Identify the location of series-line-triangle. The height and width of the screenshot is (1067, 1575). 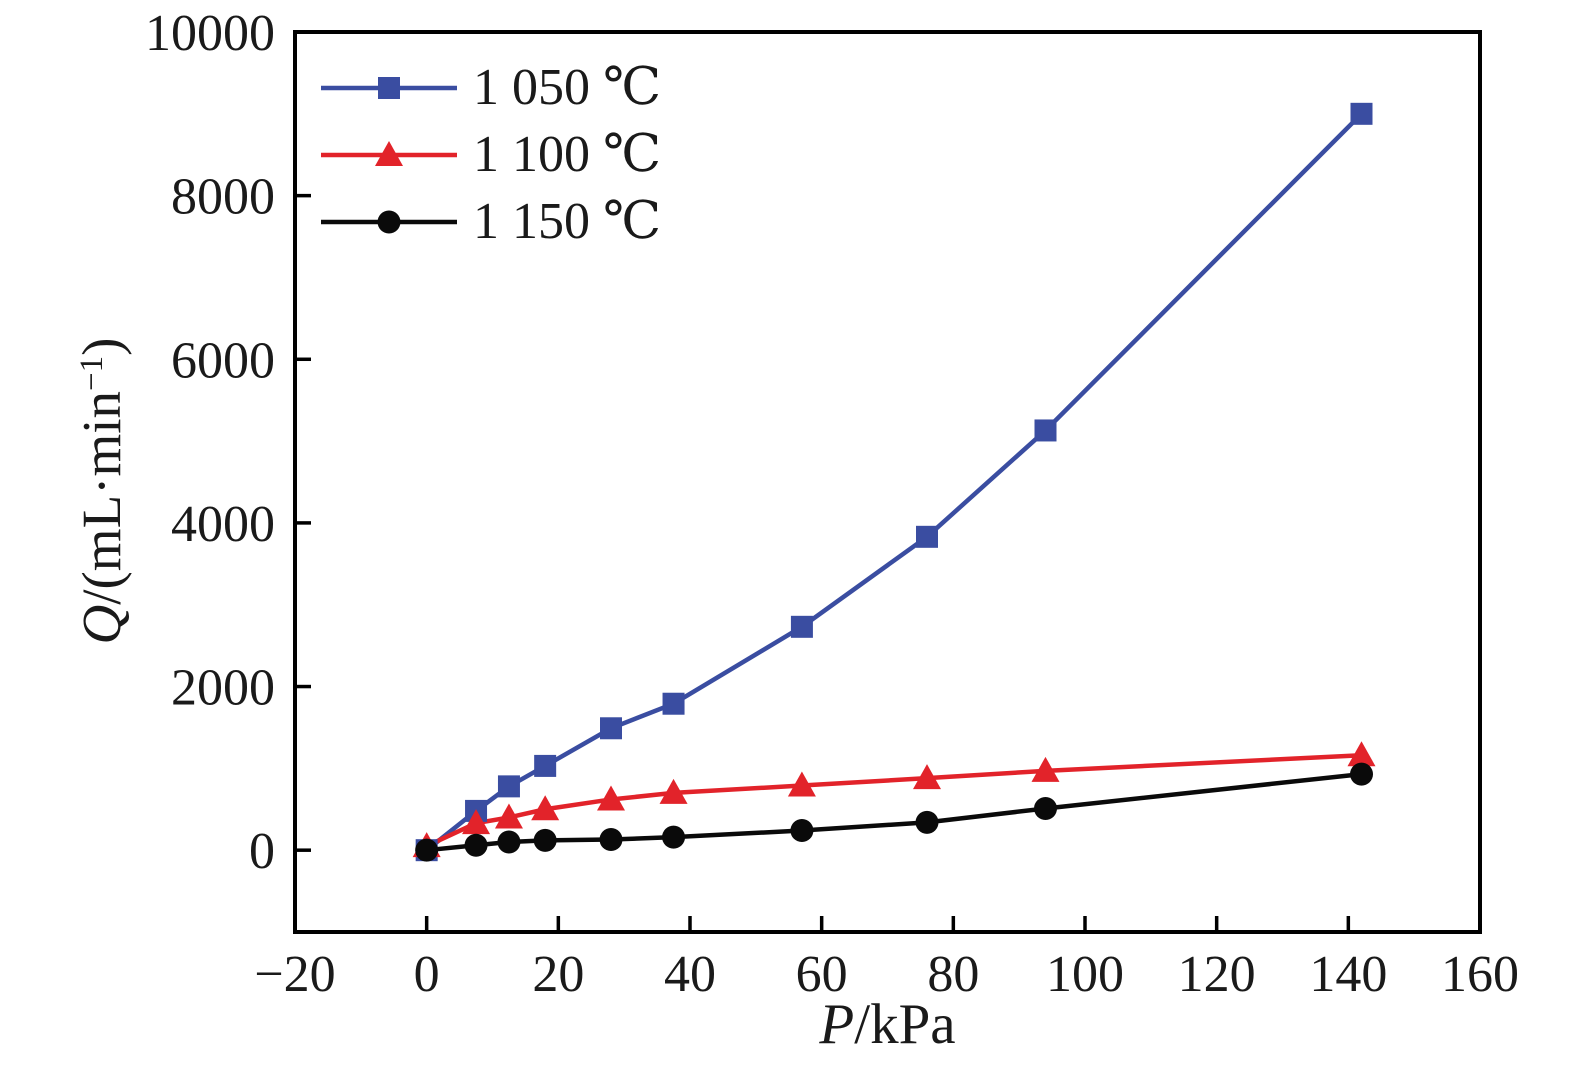
(893, 801).